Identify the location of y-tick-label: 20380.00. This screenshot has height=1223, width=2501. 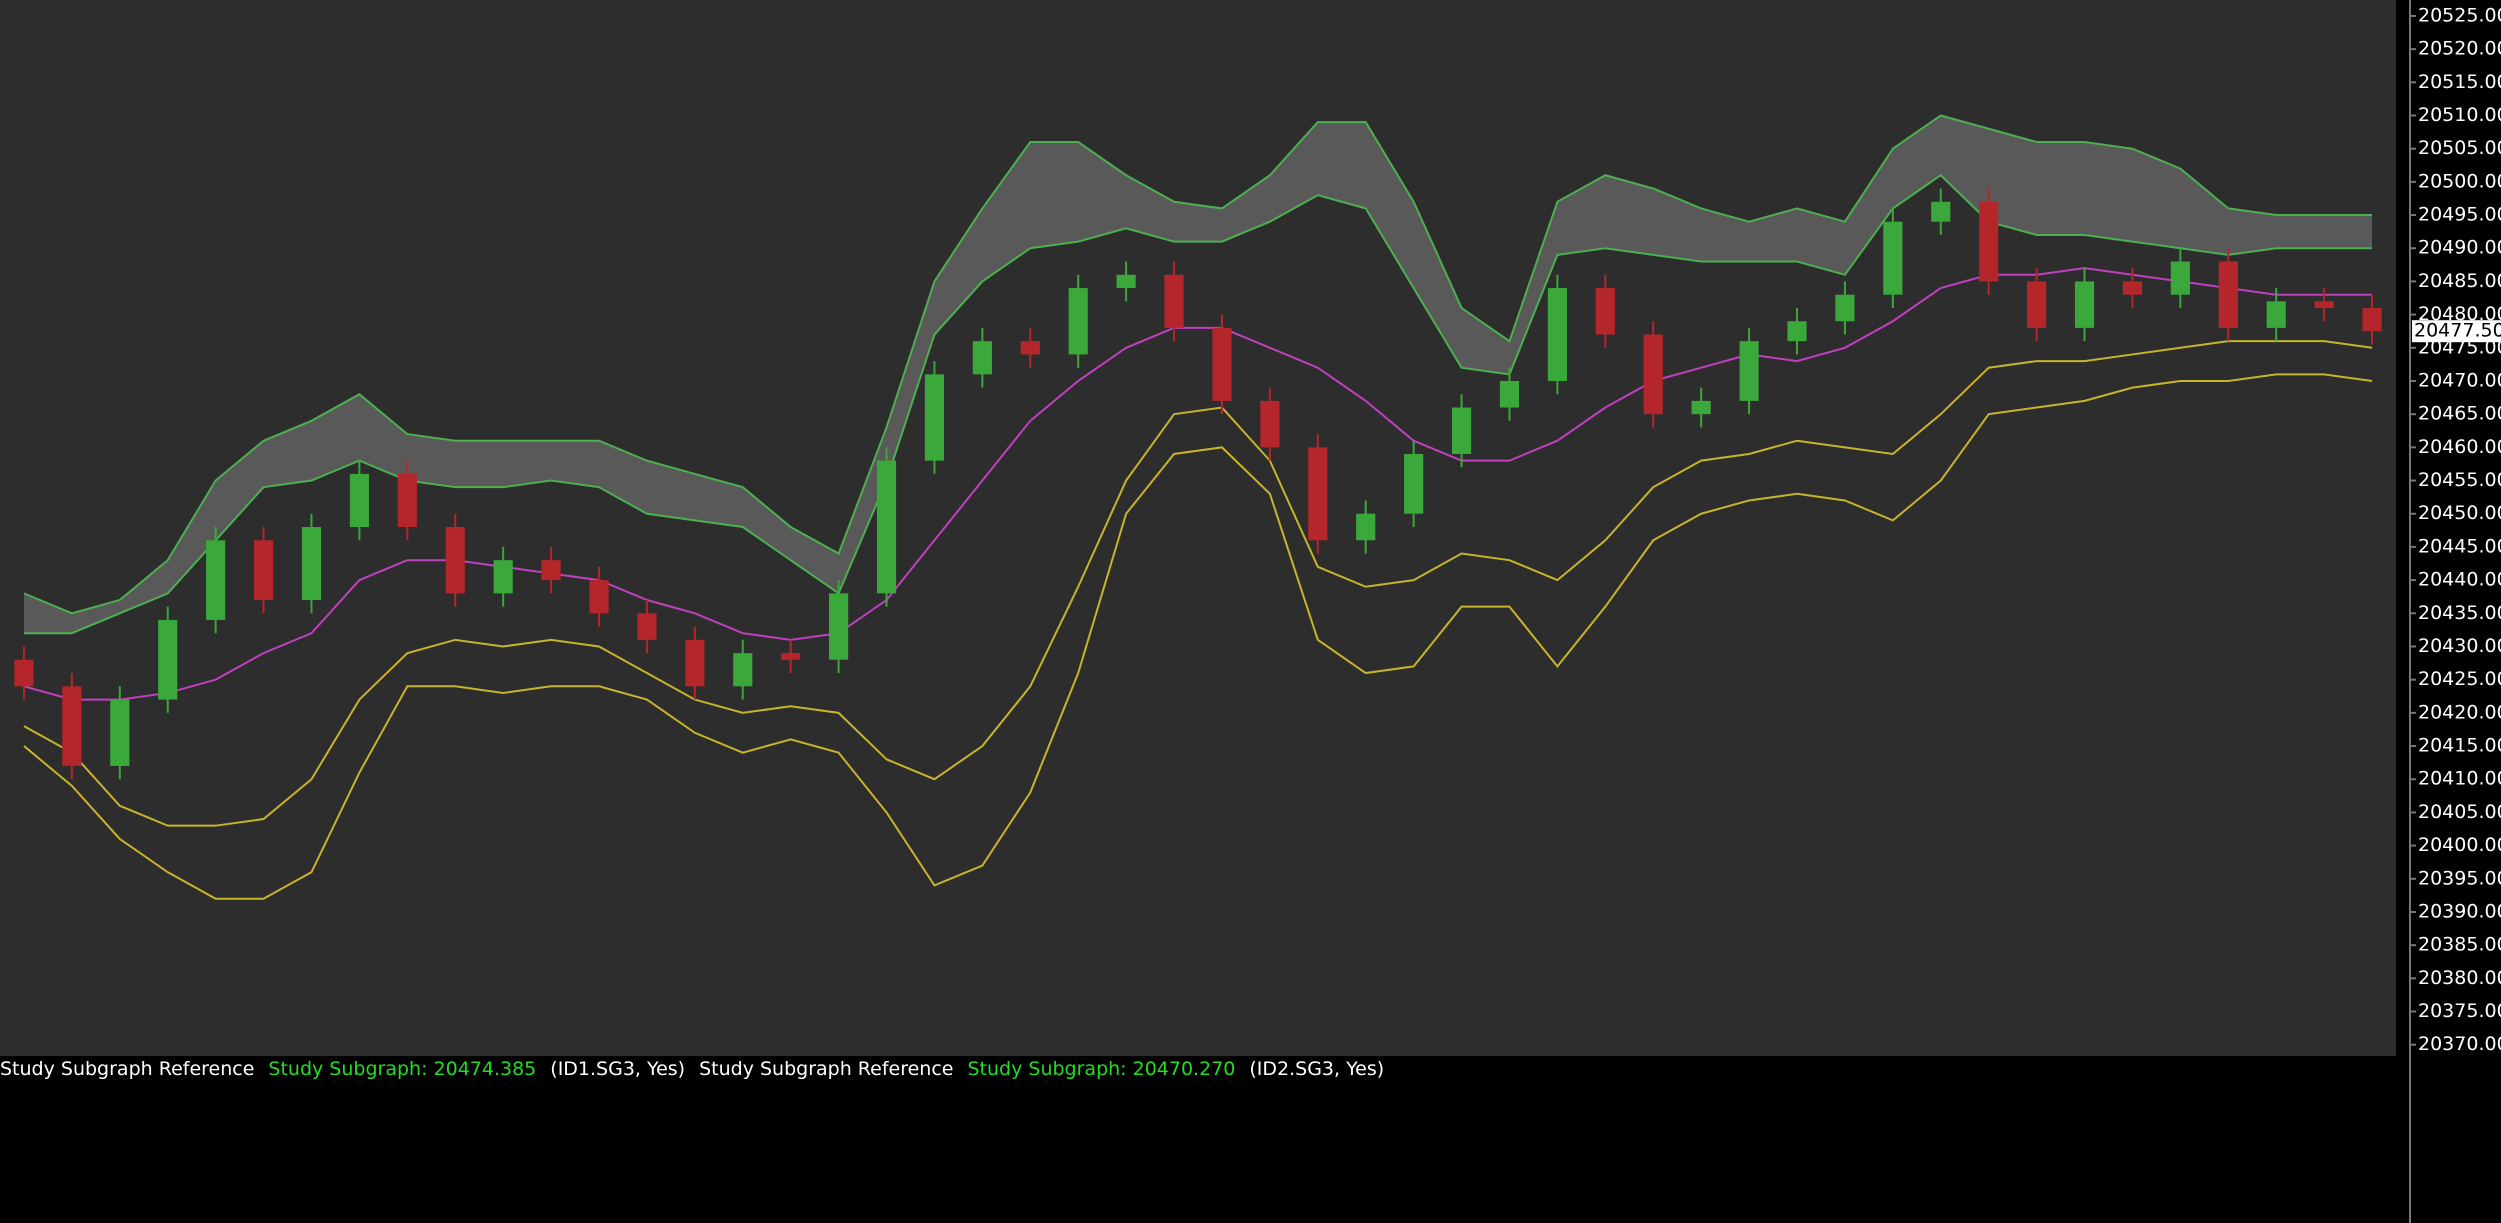
(2459, 978).